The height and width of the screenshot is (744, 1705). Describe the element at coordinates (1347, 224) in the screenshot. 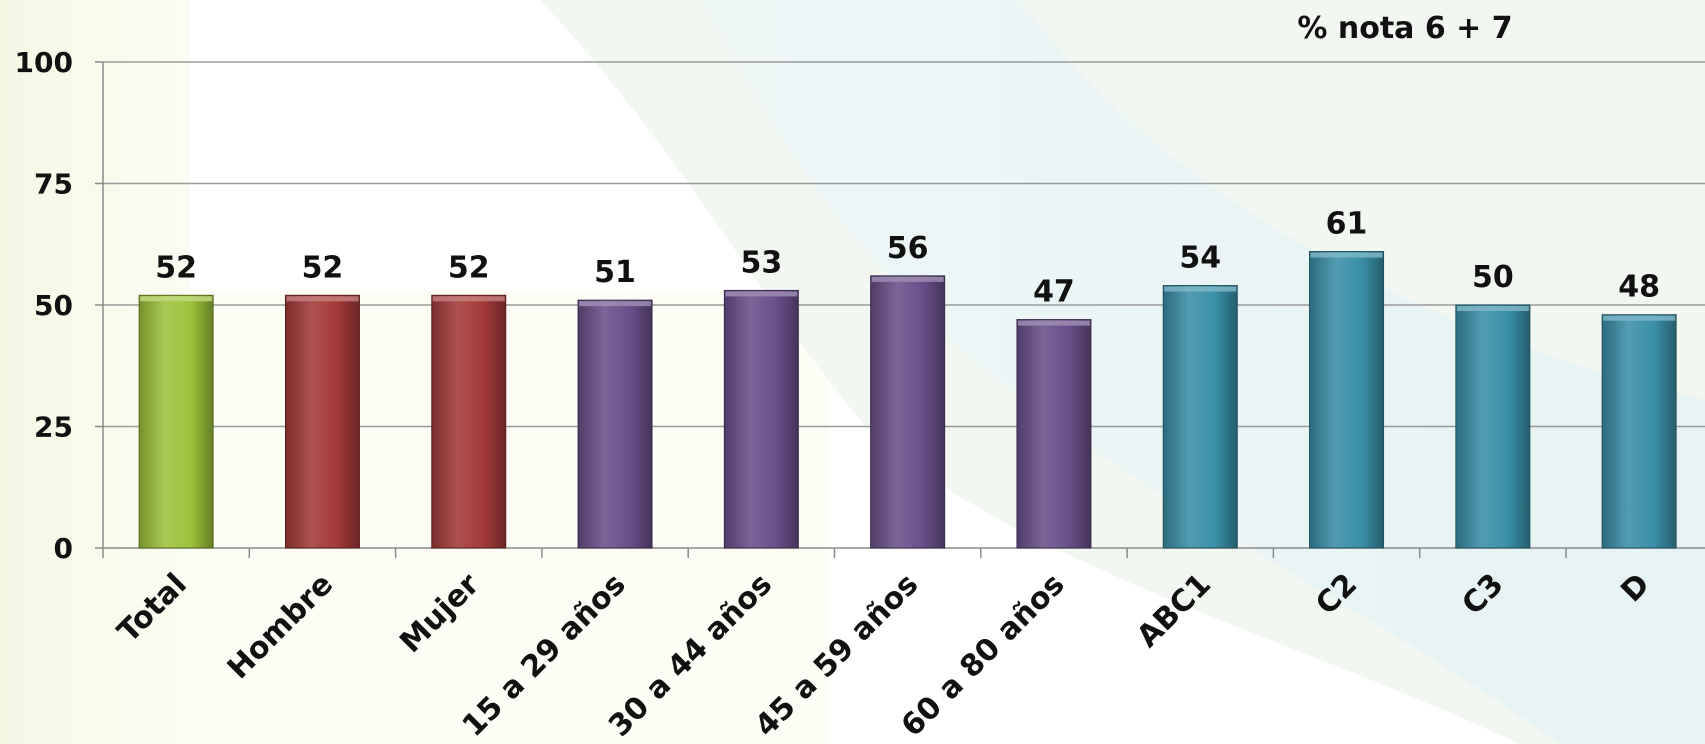

I see `bar-value-label: 61` at that location.